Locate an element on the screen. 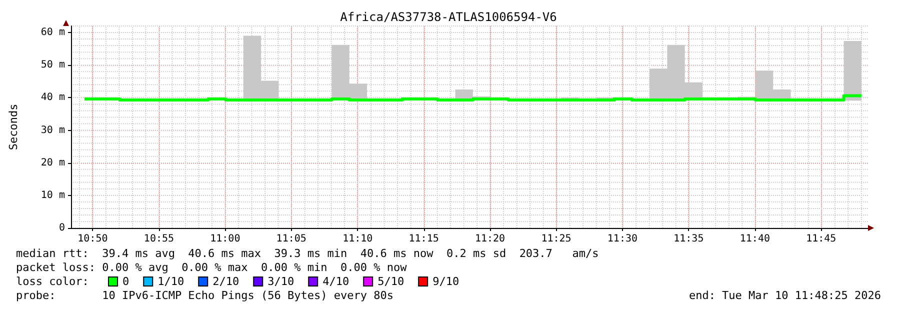  text: median rtt: 39.4 ms avg 40.6 ms max 39.3 ms min 40.6 ms now 0.2 ms sd 203.7 am/s is located at coordinates (307, 253).